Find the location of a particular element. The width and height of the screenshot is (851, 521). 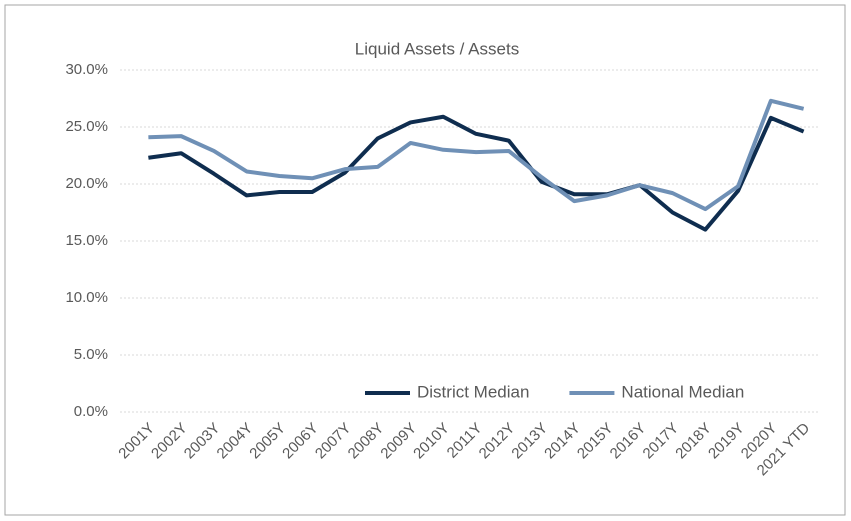

y-tick-label: 15.0% is located at coordinates (86, 240).